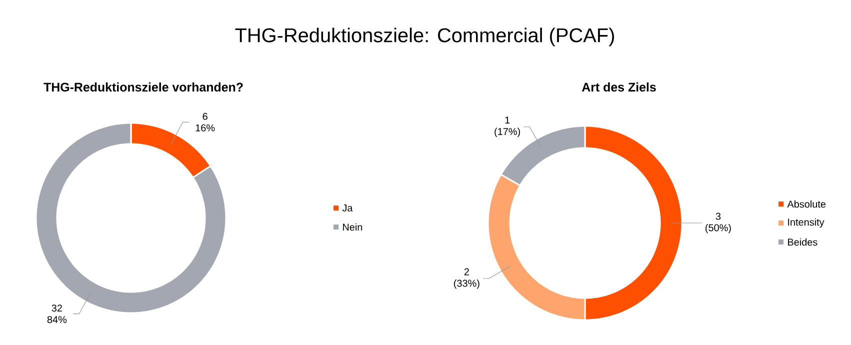 This screenshot has width=851, height=345. Describe the element at coordinates (143, 87) in the screenshot. I see `chart-subtitle: THG-Reduktionsziele vorhanden?` at that location.